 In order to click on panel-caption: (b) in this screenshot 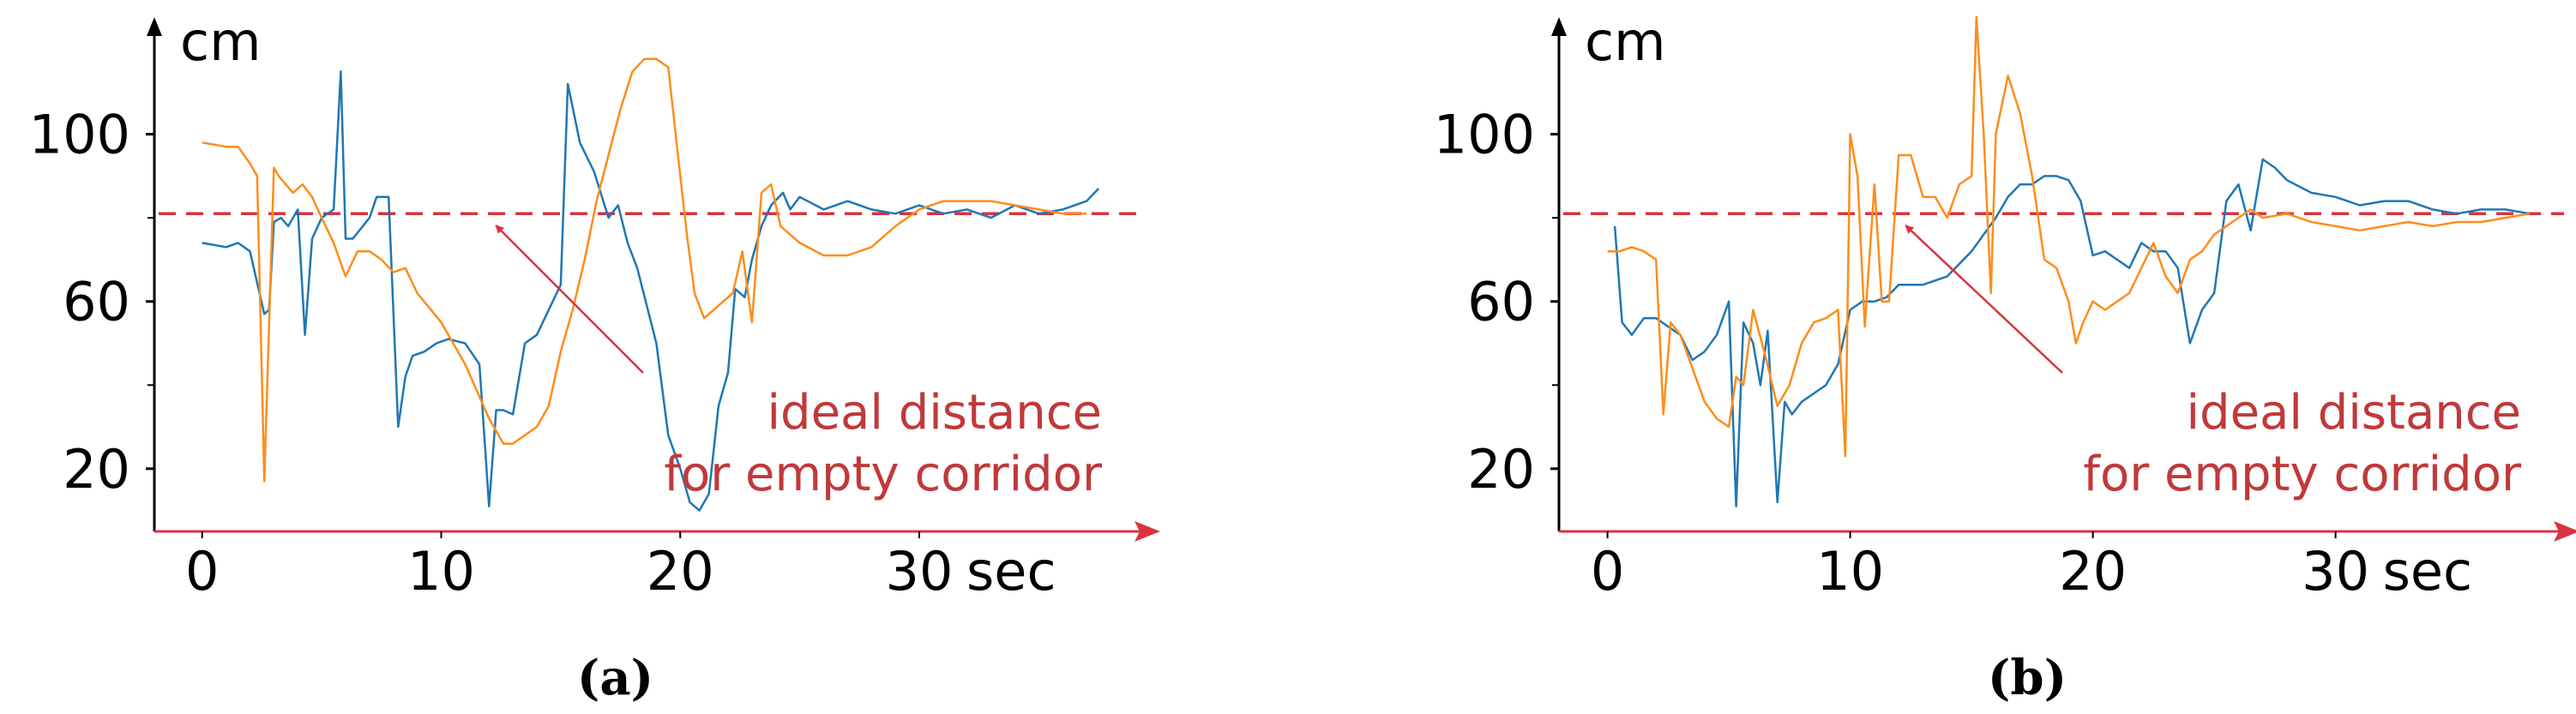, I will do `click(2027, 678)`.